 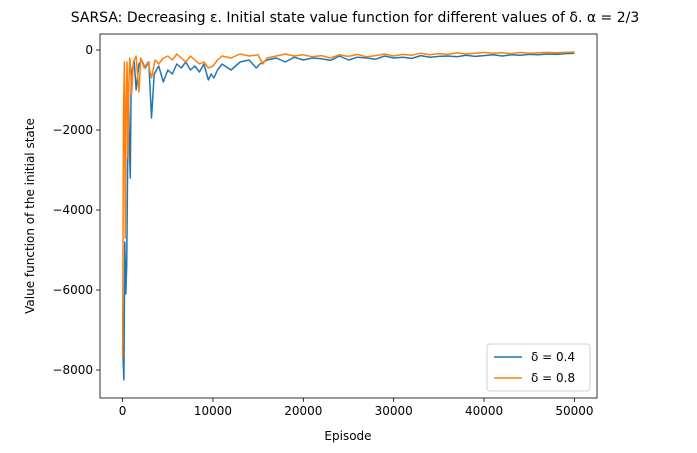 I want to click on legend-items: δ = 0.4 δ = 0.8, so click(x=534, y=367).